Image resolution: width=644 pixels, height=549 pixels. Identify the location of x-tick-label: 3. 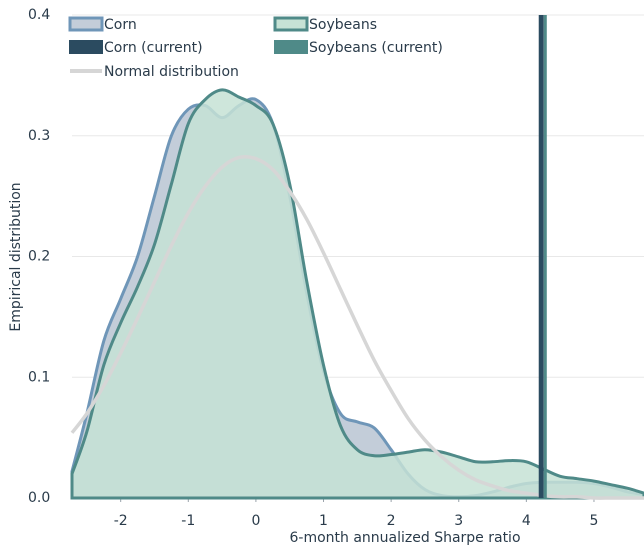
(458, 521).